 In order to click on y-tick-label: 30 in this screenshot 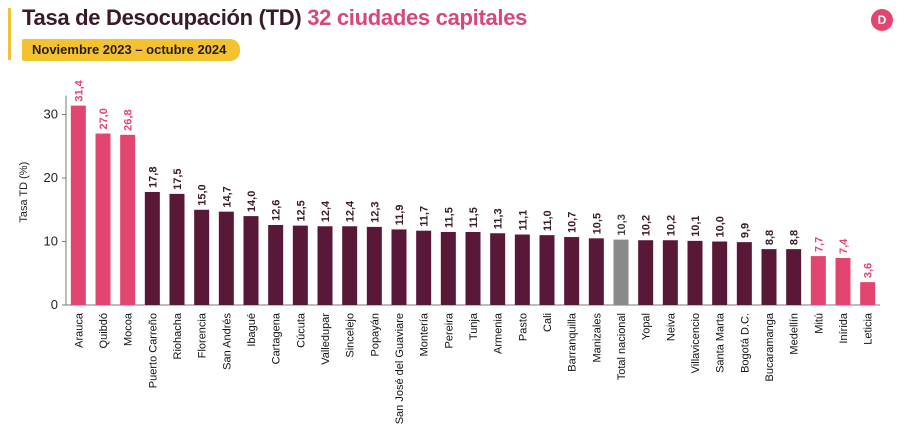, I will do `click(51, 114)`.